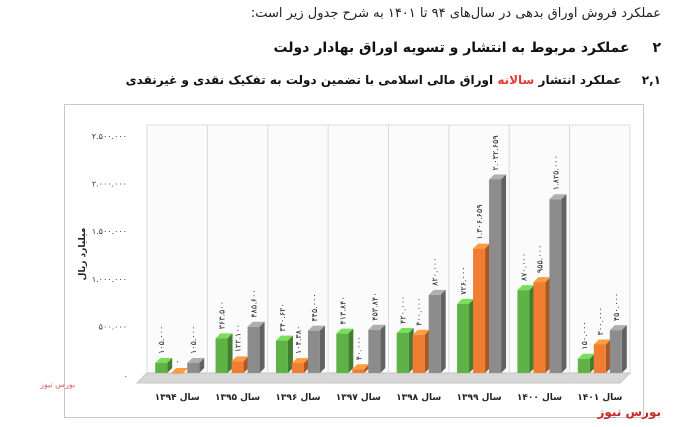 The width and height of the screenshot is (681, 427). Describe the element at coordinates (238, 338) in the screenshot. I see `data-label: ۱۲۲.۱۰۰` at that location.